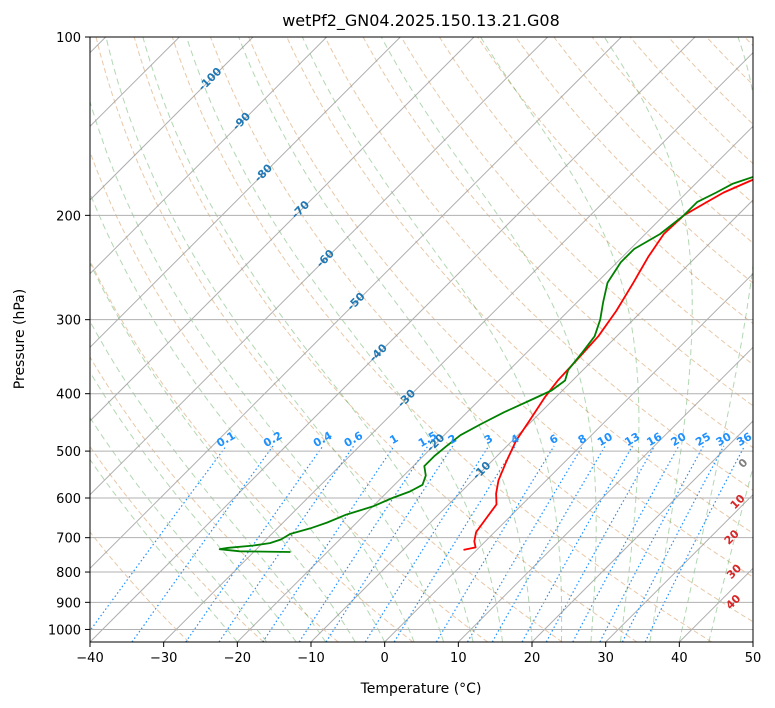 The width and height of the screenshot is (775, 708). What do you see at coordinates (753, 658) in the screenshot?
I see `x-tick-label: 50` at bounding box center [753, 658].